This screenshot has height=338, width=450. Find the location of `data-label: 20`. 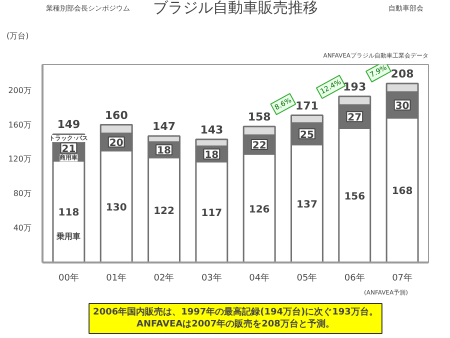

data-label: 20 is located at coordinates (116, 143).